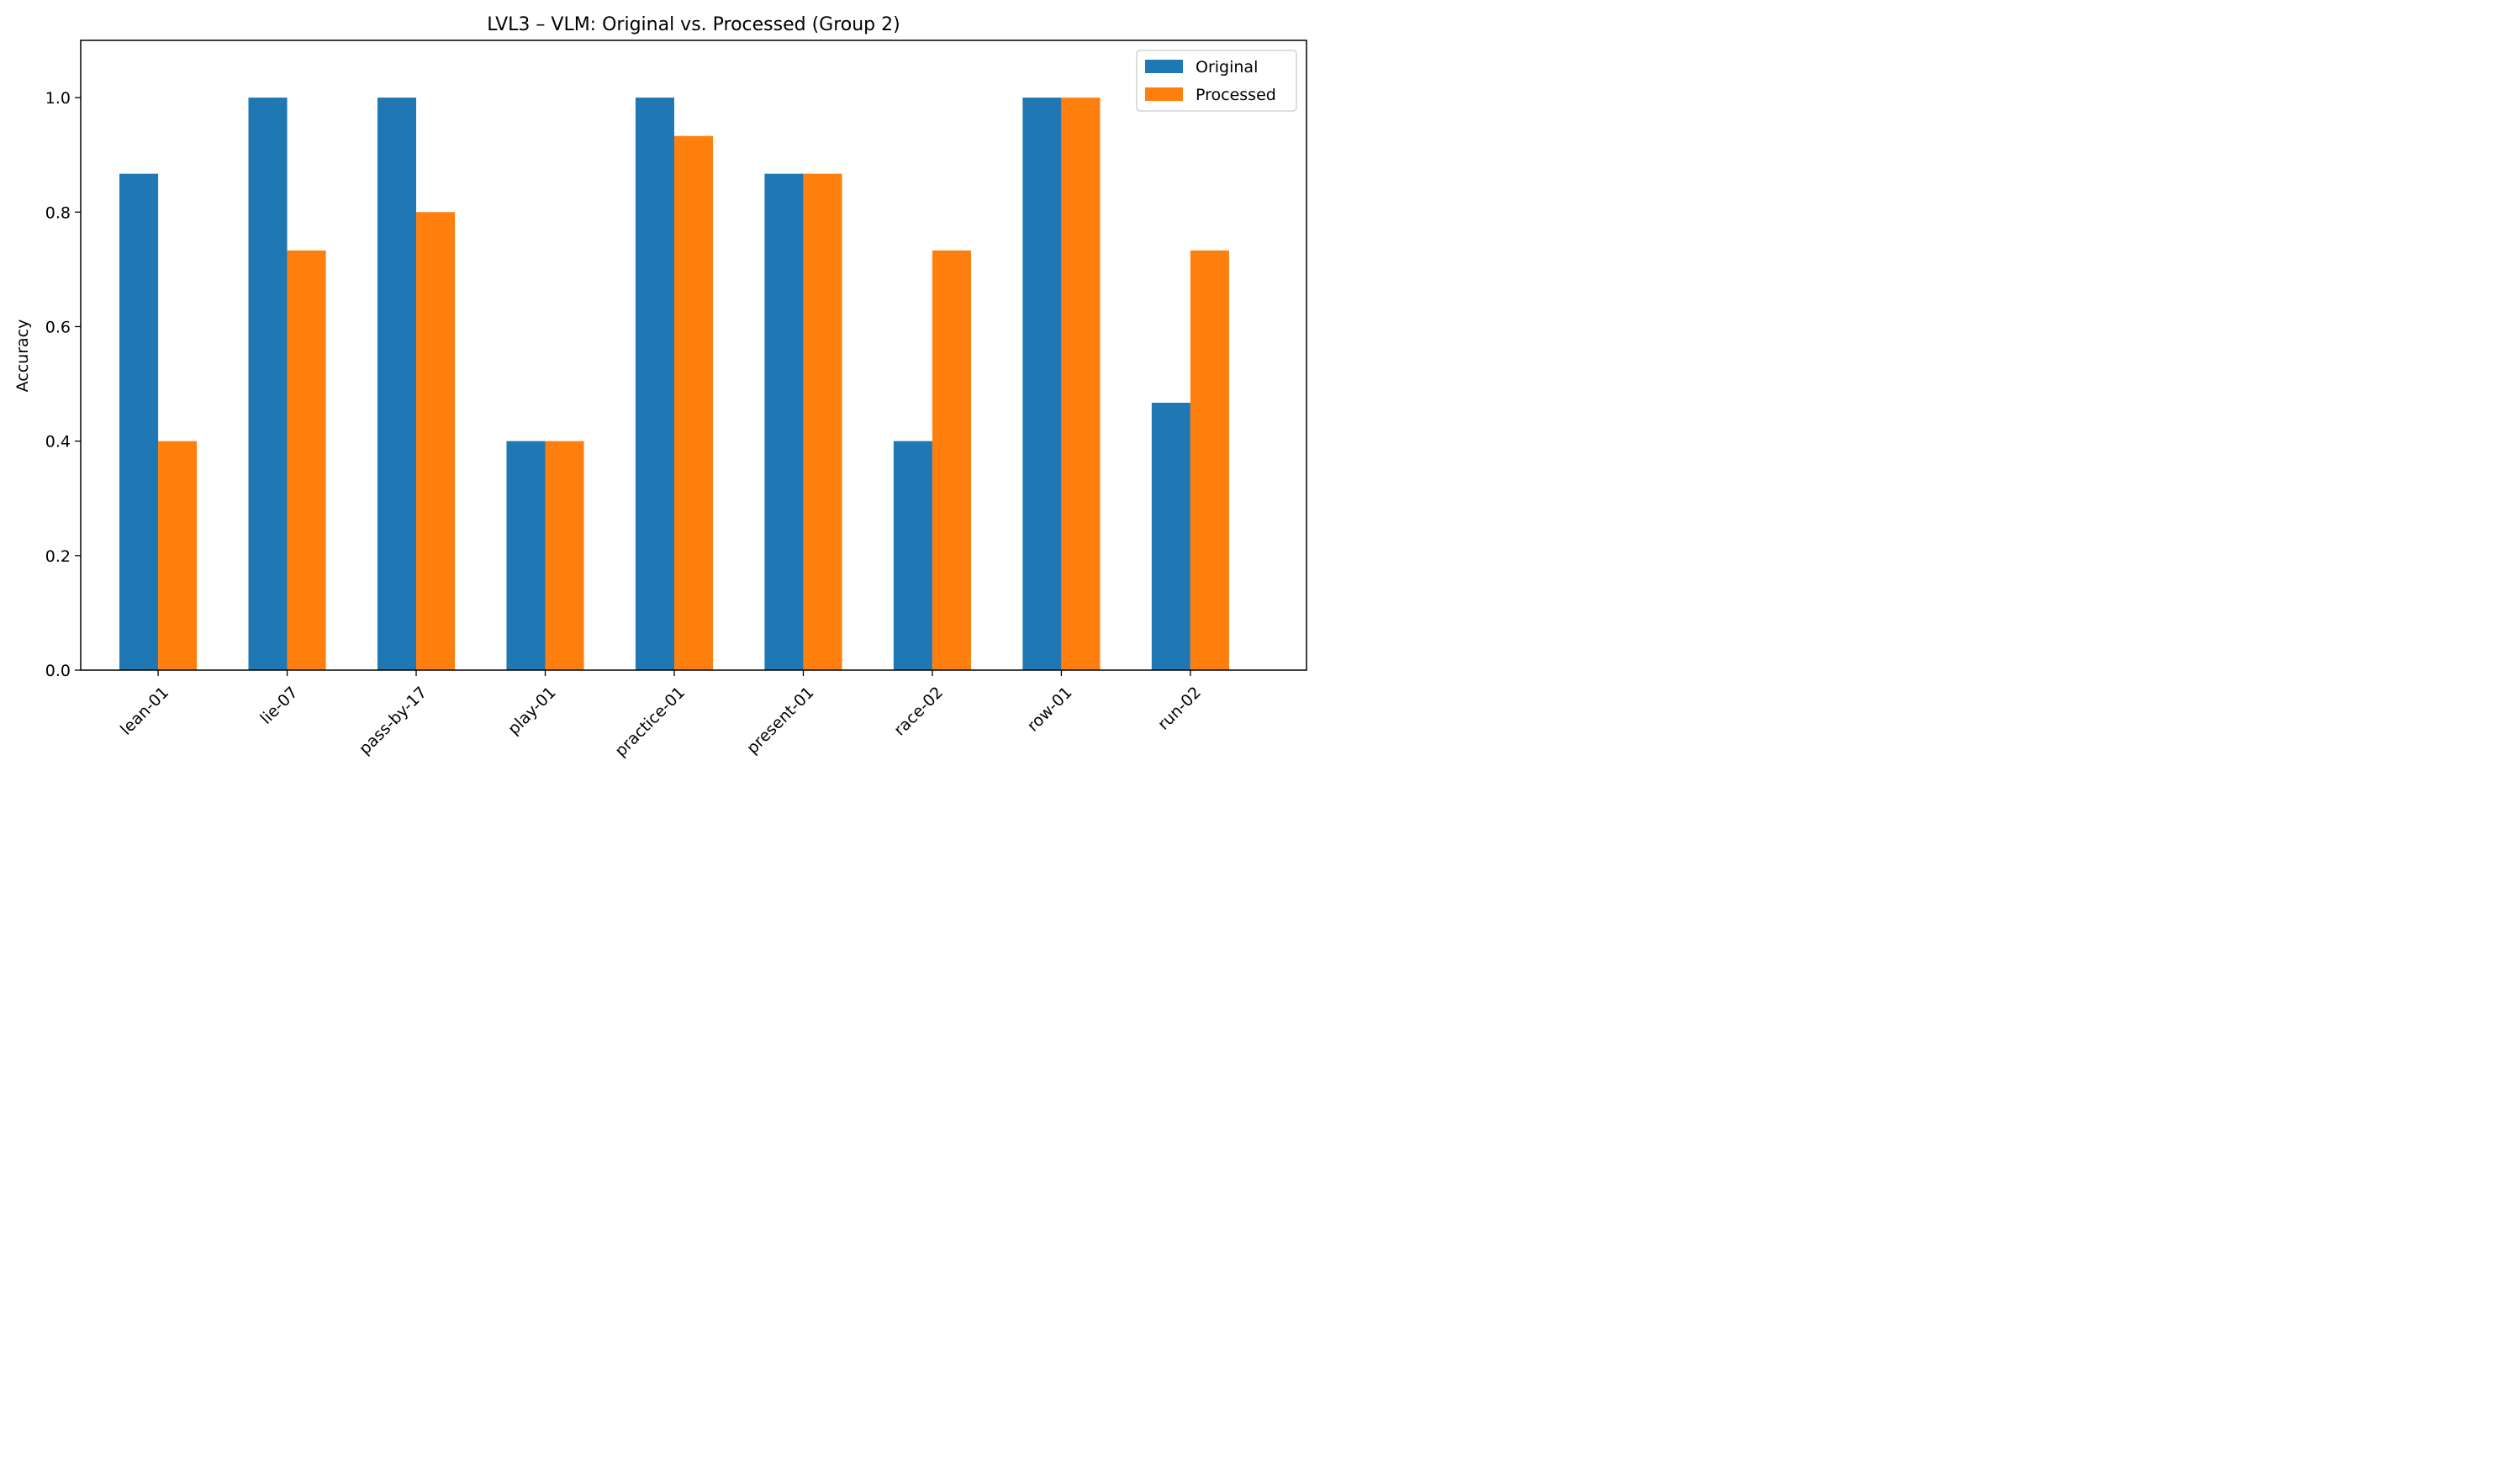 This screenshot has height=1484, width=2497. I want to click on x-tick-label-lean-01: lean-01, so click(144, 711).